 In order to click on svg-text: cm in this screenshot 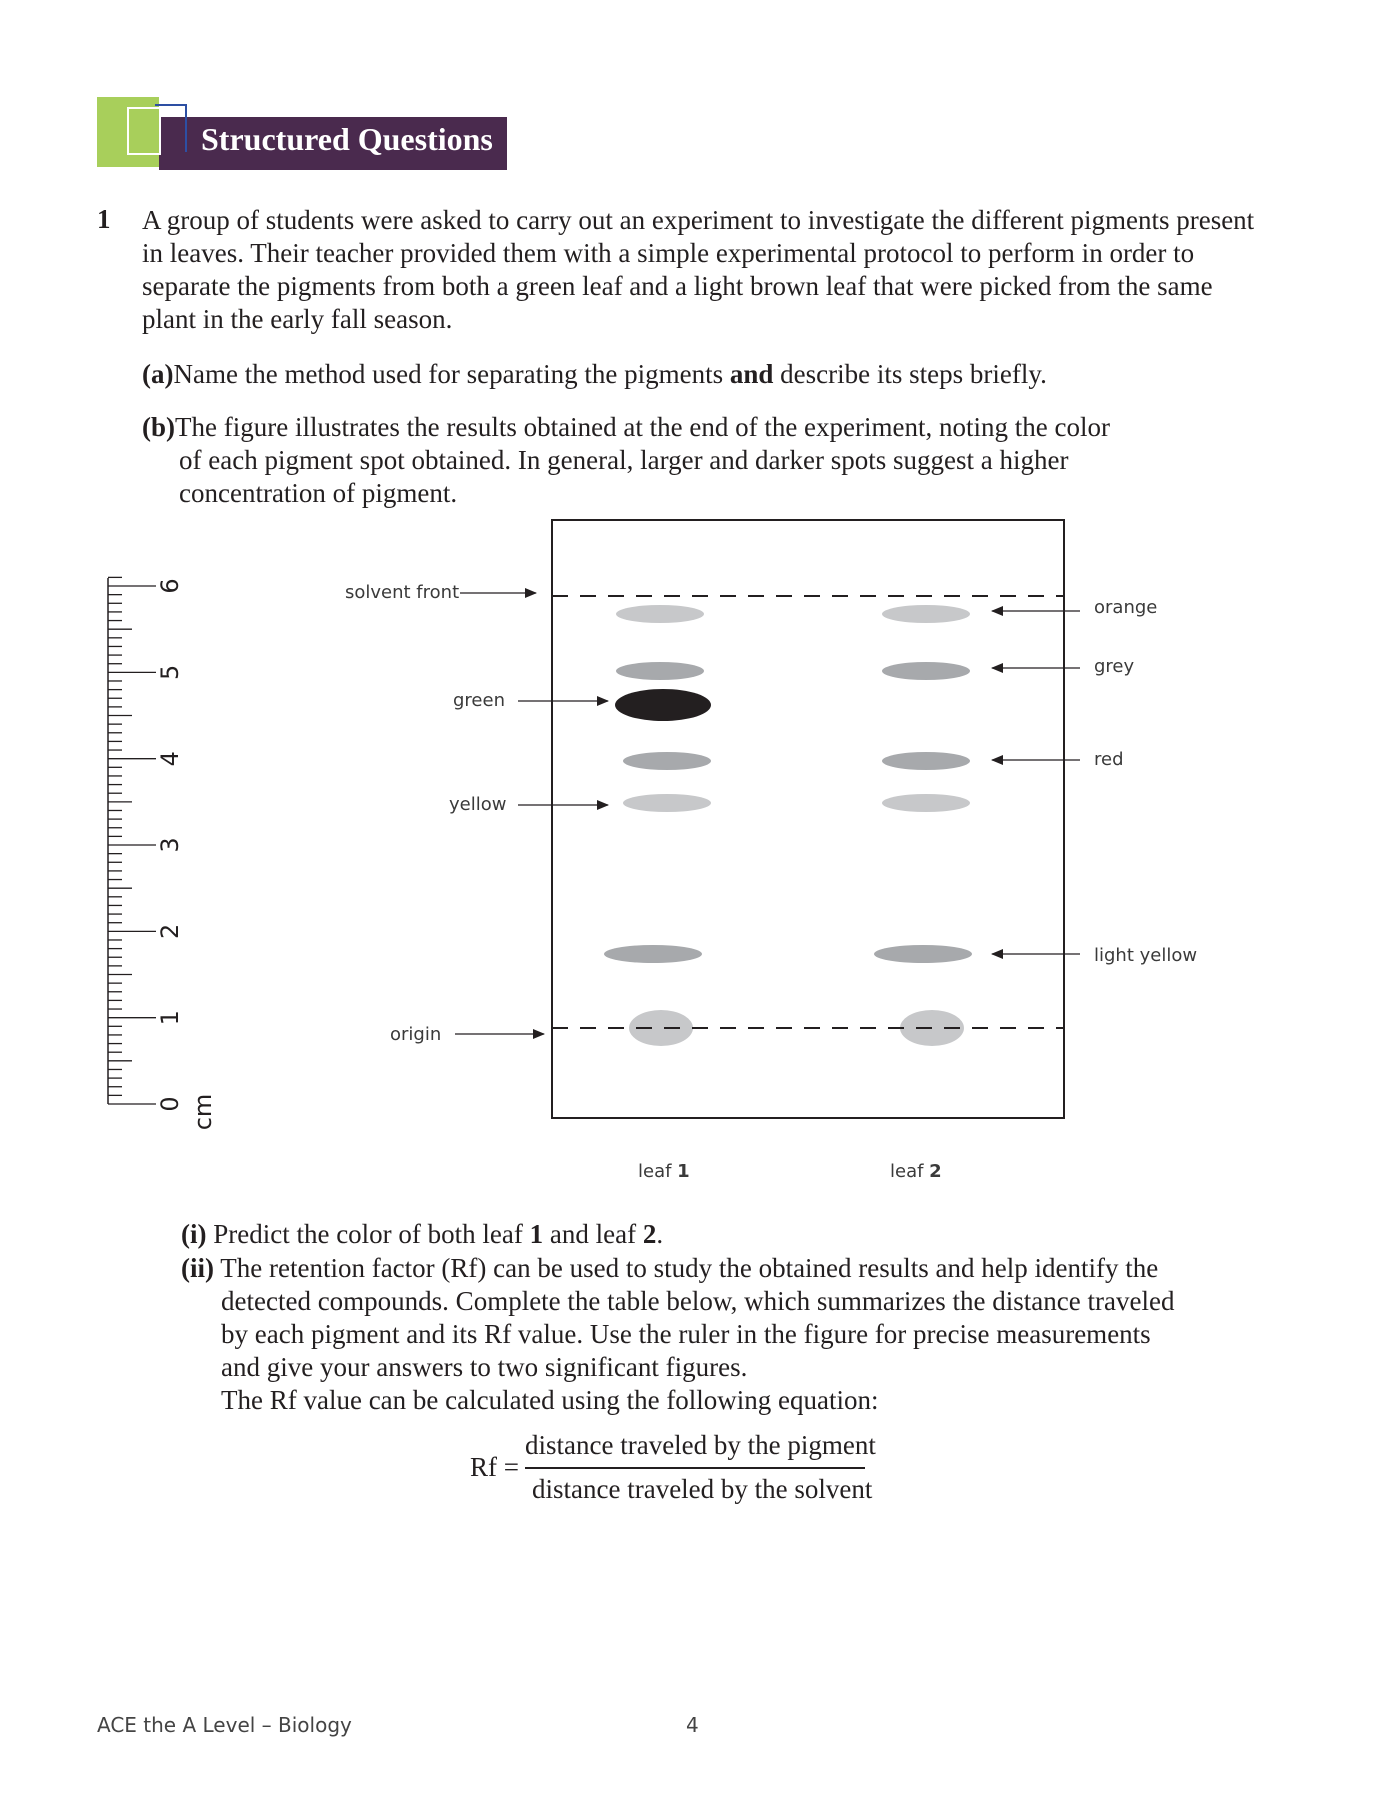, I will do `click(203, 1112)`.